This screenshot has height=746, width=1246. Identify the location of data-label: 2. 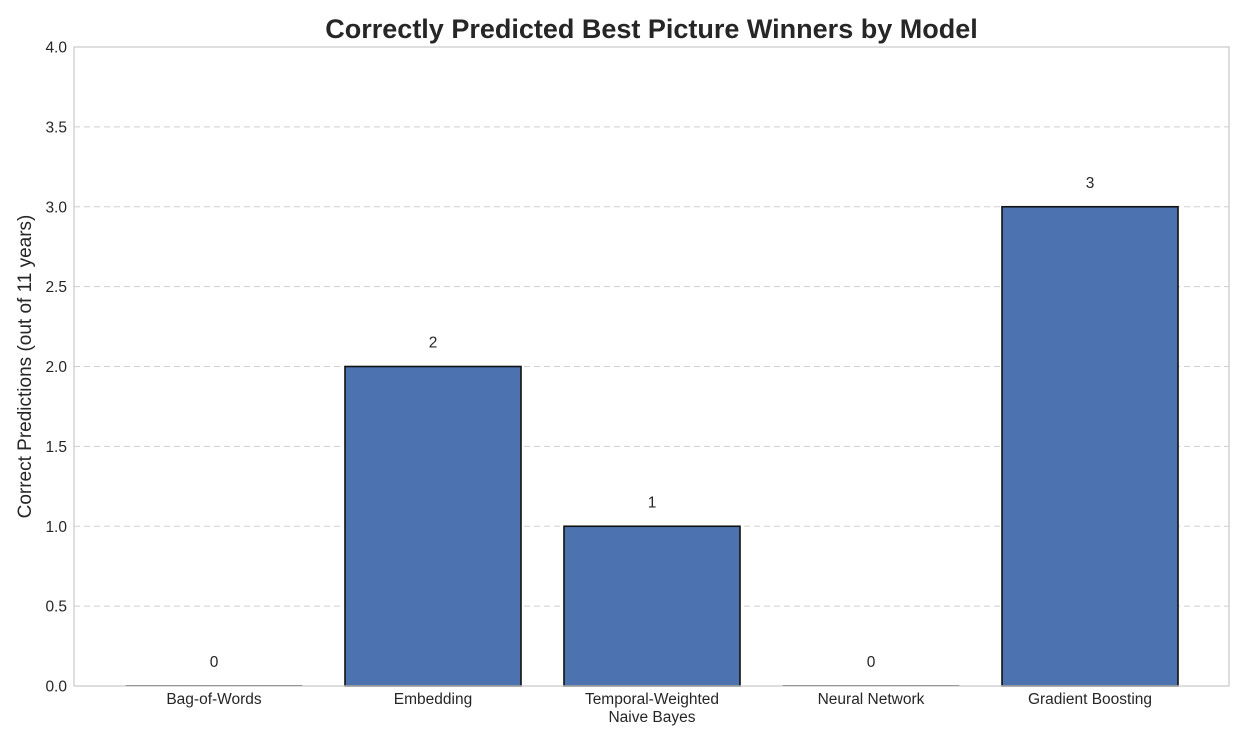
(433, 343).